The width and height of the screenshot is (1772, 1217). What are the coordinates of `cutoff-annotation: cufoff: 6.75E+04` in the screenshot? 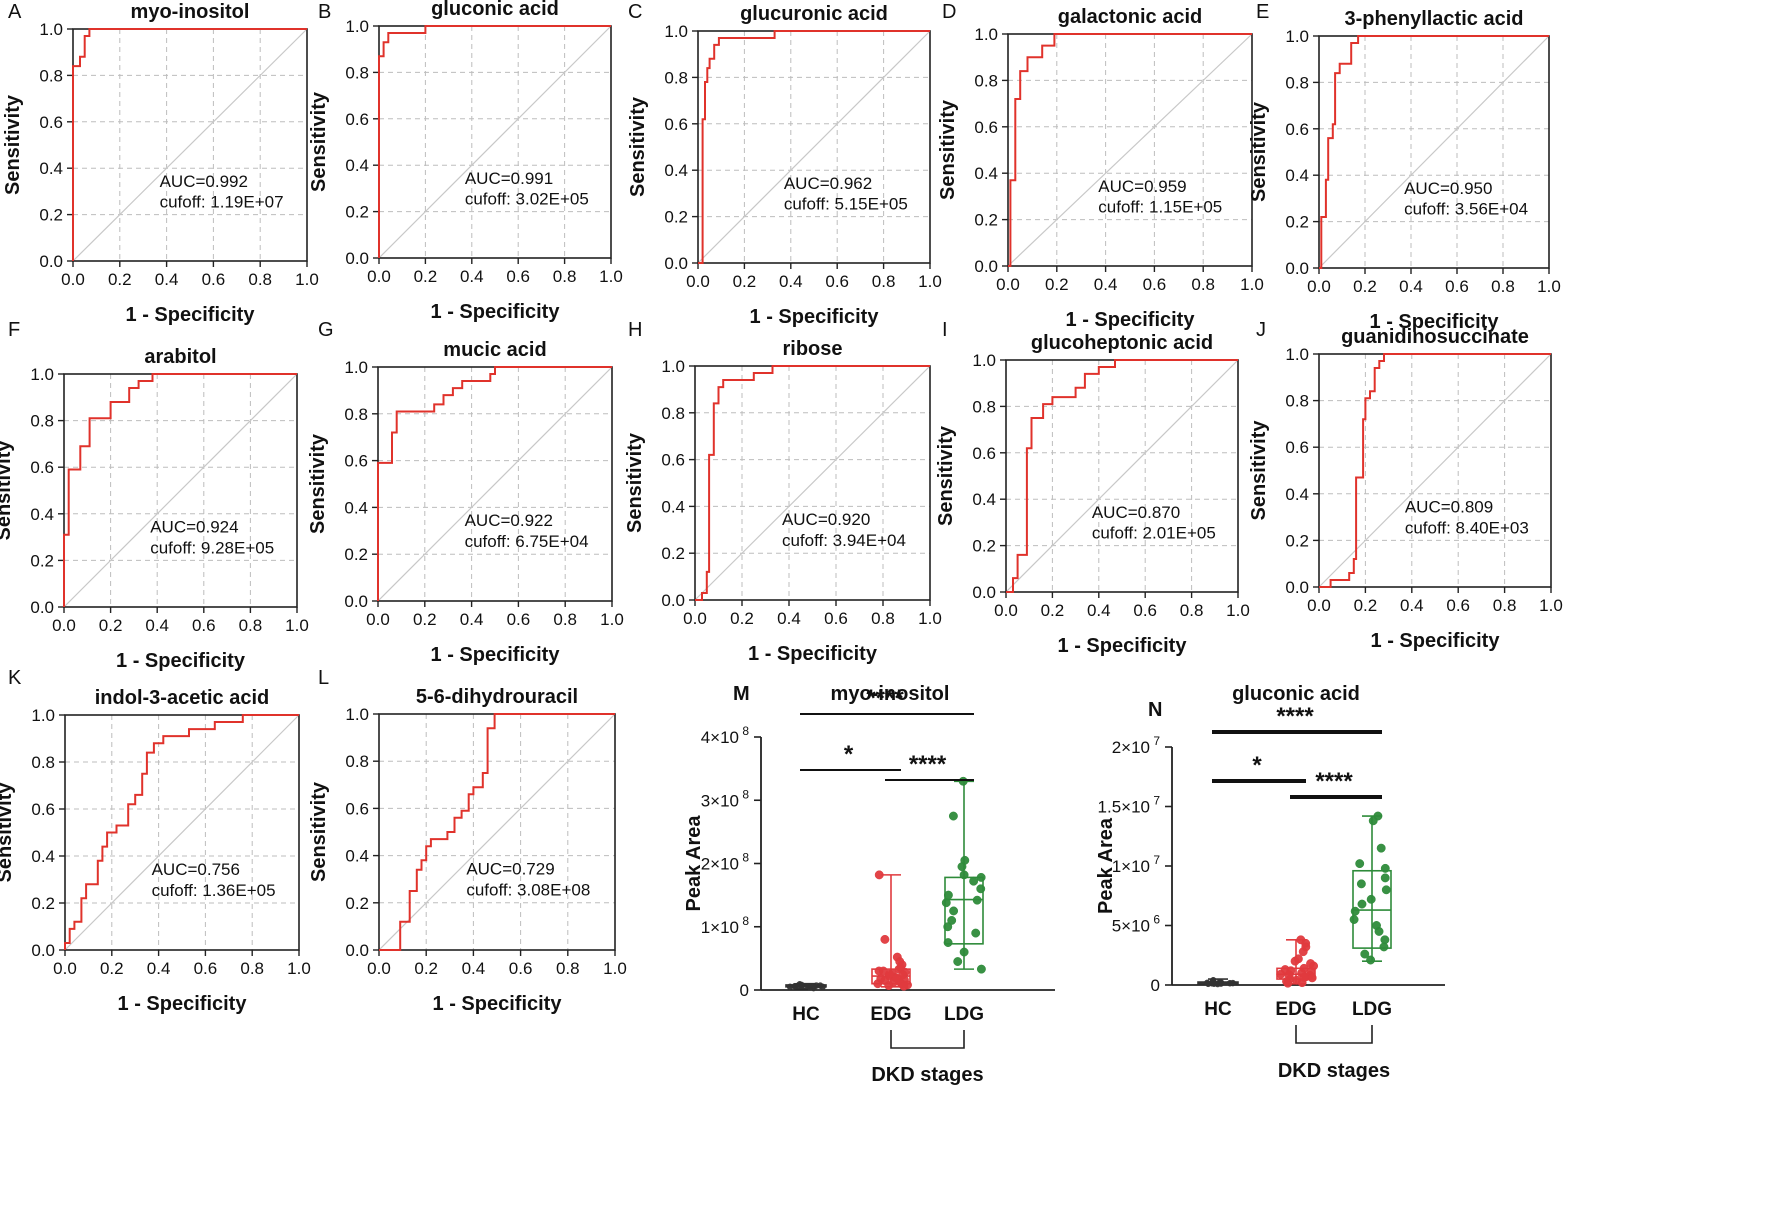 It's located at (527, 541).